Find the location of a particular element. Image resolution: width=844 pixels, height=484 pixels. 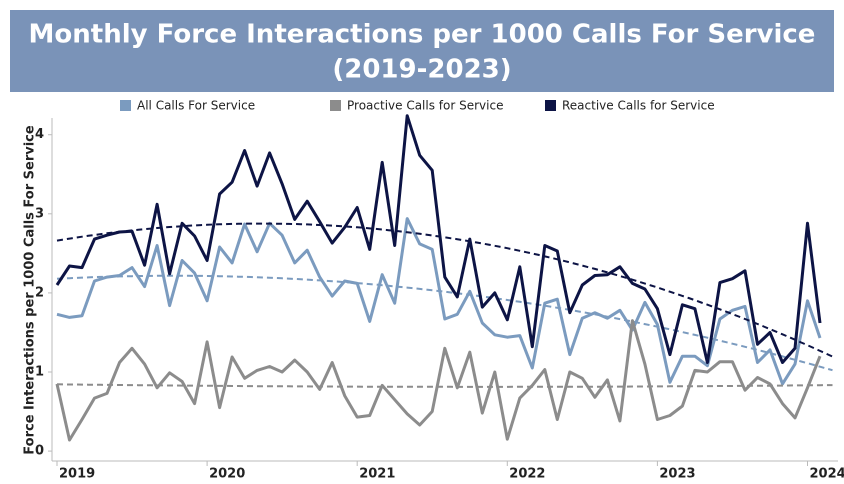

legend-label: Reactive Calls for Service is located at coordinates (638, 106).